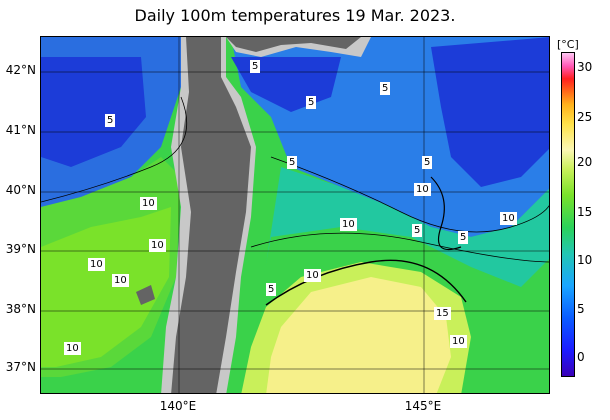 This screenshot has height=420, width=610. What do you see at coordinates (585, 162) in the screenshot?
I see `colorbar-tick-20: 20` at bounding box center [585, 162].